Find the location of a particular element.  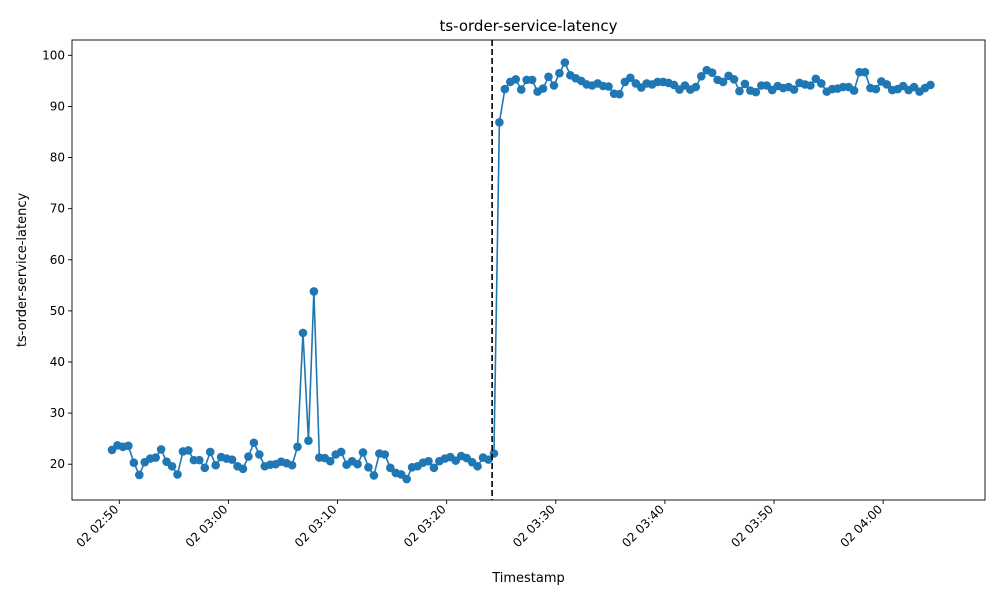

y-tick-label: 90 is located at coordinates (57, 106).